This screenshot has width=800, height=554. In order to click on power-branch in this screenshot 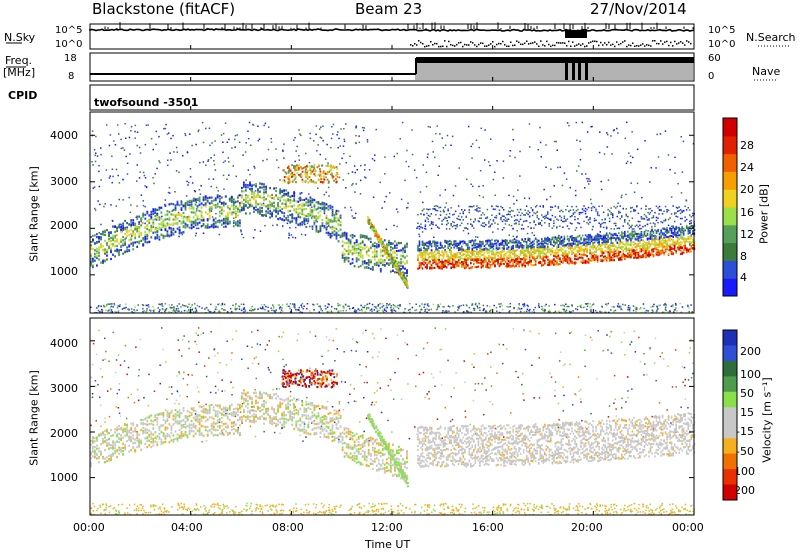, I will do `click(397, 270)`.